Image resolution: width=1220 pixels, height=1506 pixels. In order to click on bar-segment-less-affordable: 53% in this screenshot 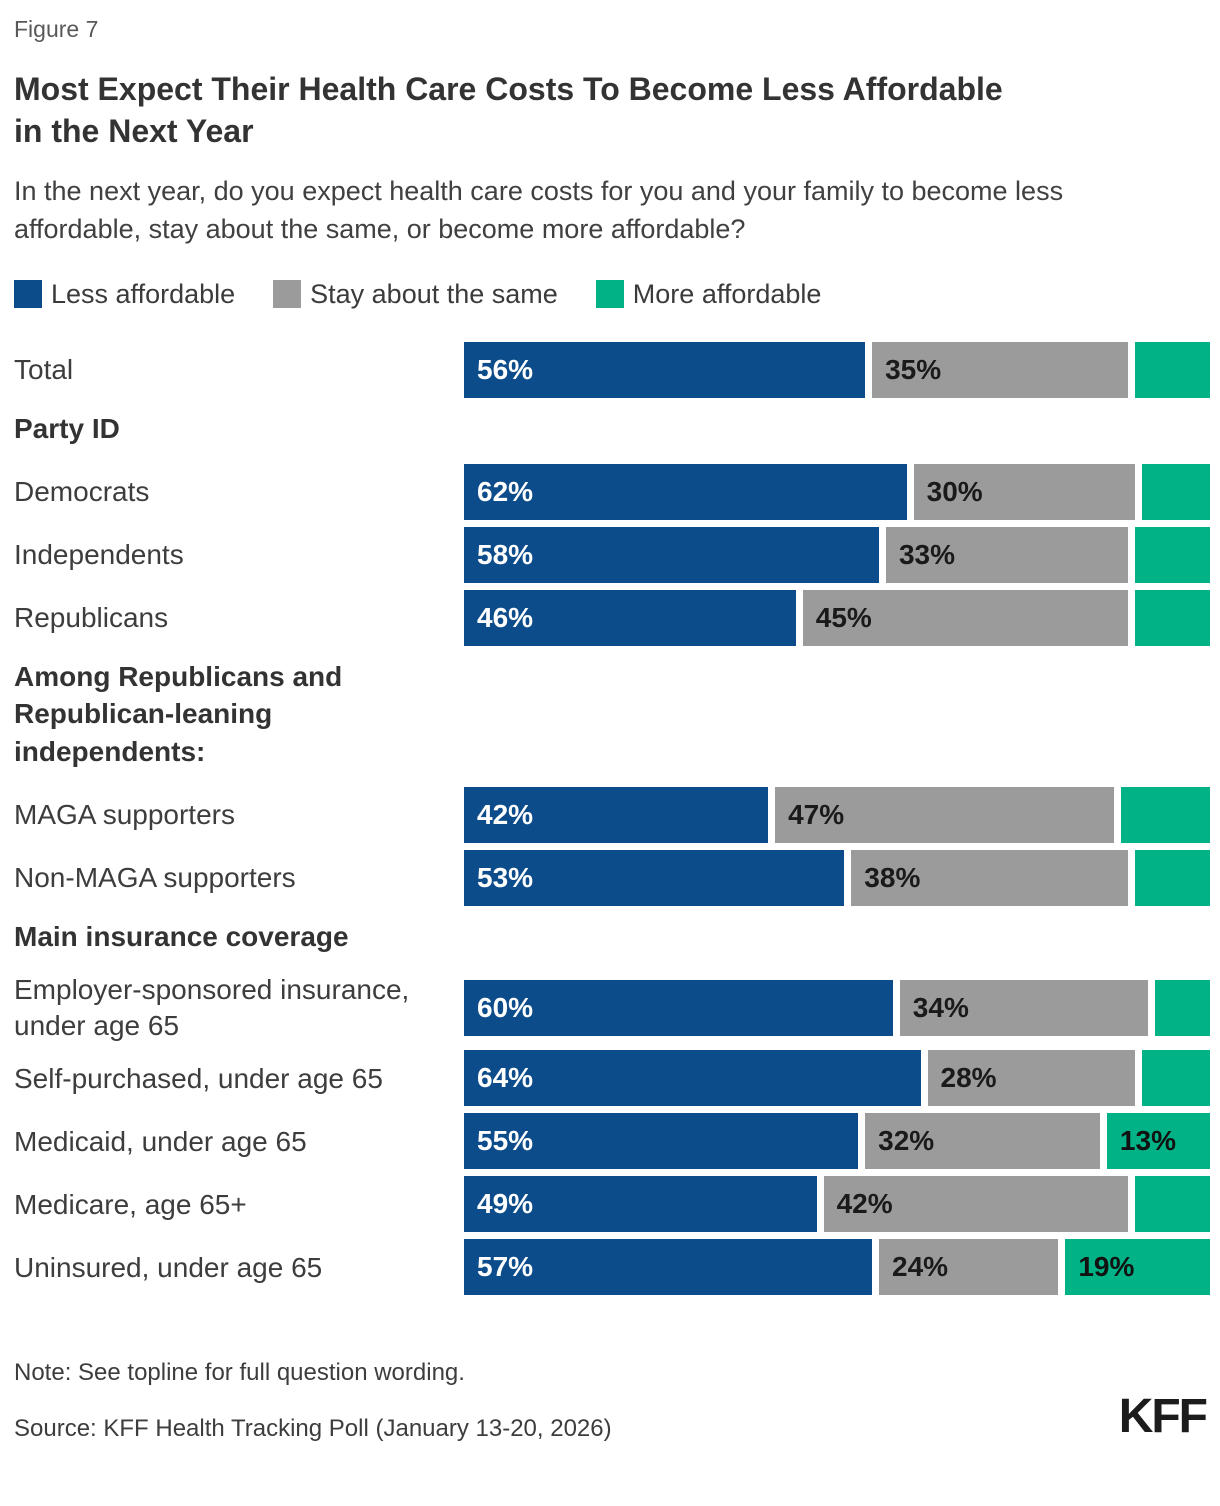, I will do `click(654, 877)`.